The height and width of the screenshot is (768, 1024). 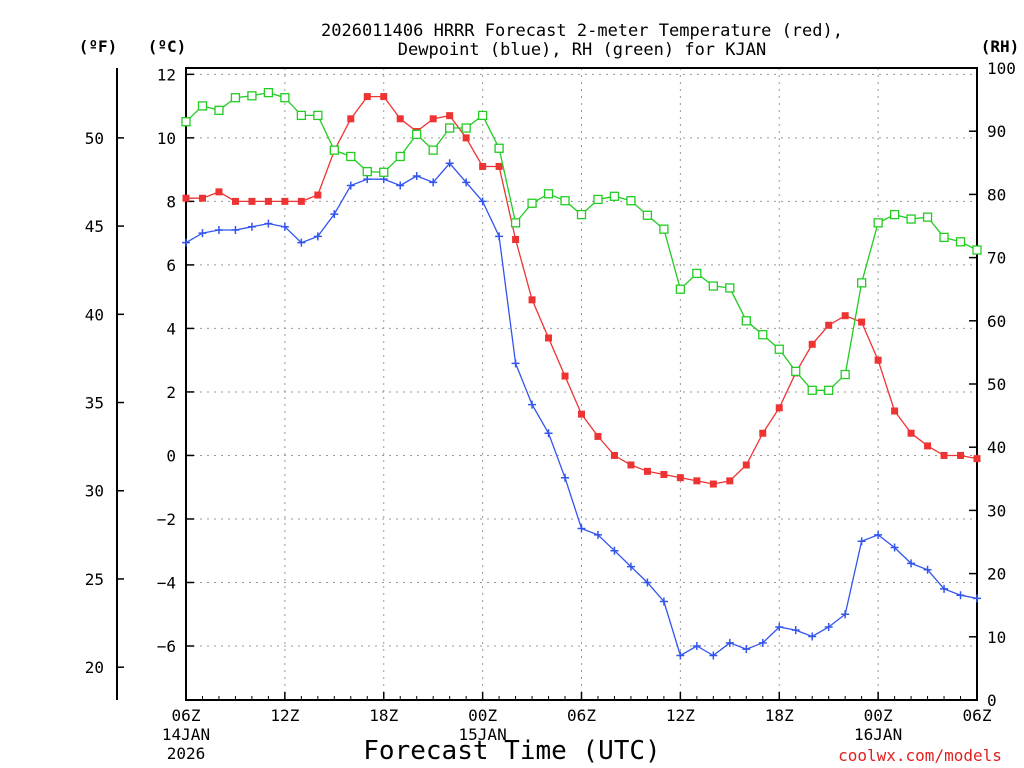 I want to click on fahrenheit-tick-label: 25, so click(x=94, y=579).